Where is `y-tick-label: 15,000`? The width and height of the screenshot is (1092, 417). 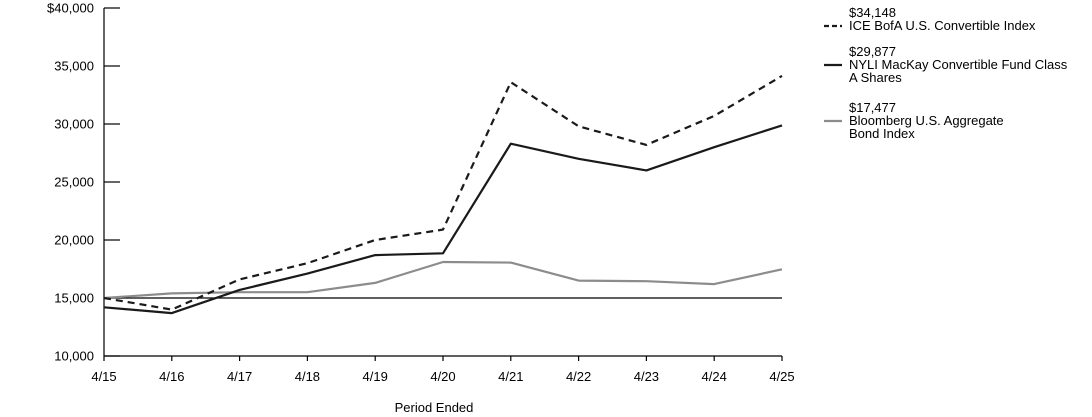 y-tick-label: 15,000 is located at coordinates (74, 298).